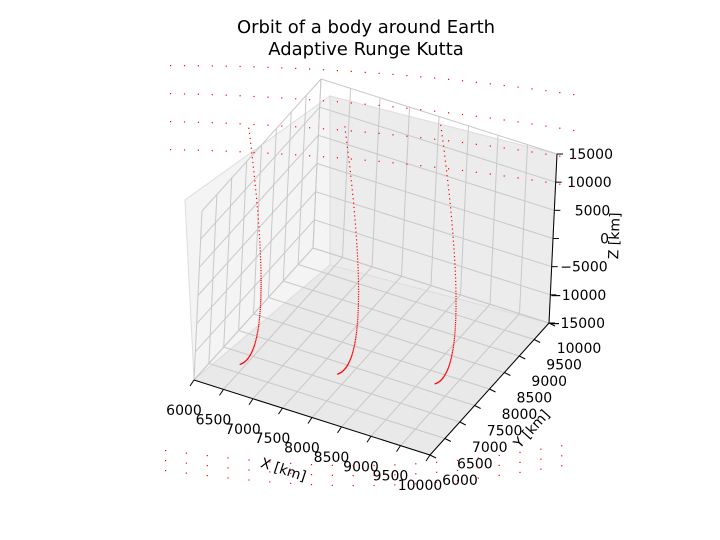  Describe the element at coordinates (564, 366) in the screenshot. I see `y-tick-label: 9500` at that location.